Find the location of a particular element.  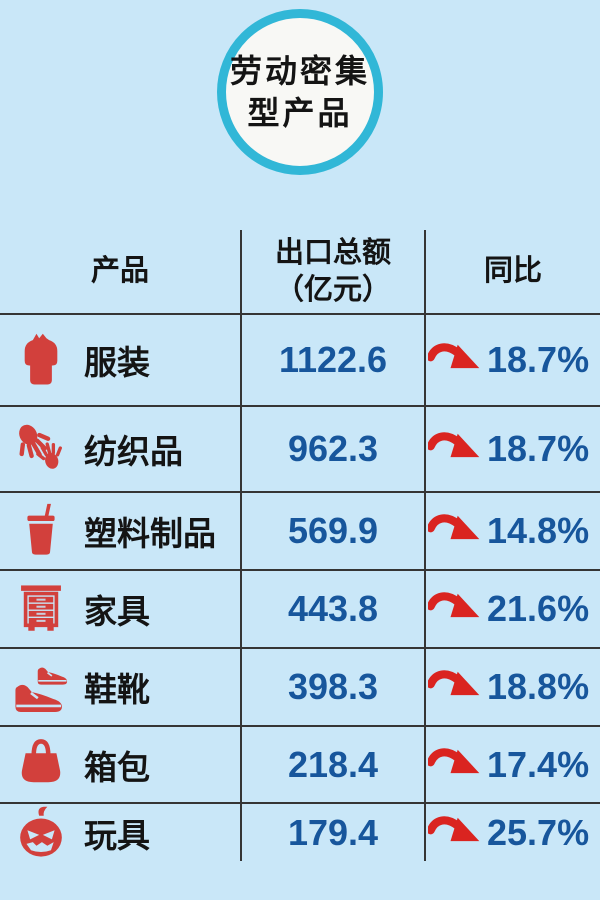

table-row: 玩具 is located at coordinates (120, 832).